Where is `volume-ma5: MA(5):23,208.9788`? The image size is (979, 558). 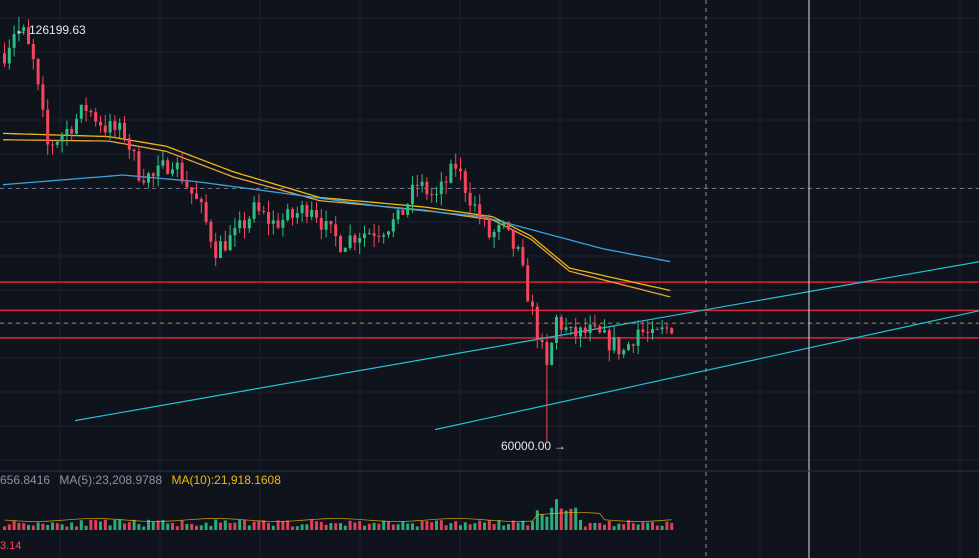 volume-ma5: MA(5):23,208.9788 is located at coordinates (111, 480).